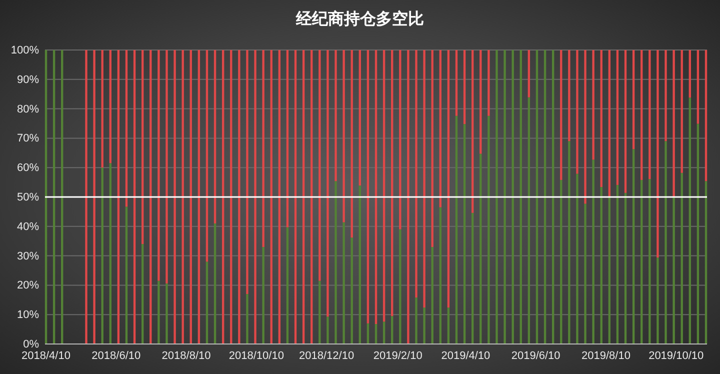 The image size is (720, 374). What do you see at coordinates (28, 315) in the screenshot?
I see `y-tick-label: 10%` at bounding box center [28, 315].